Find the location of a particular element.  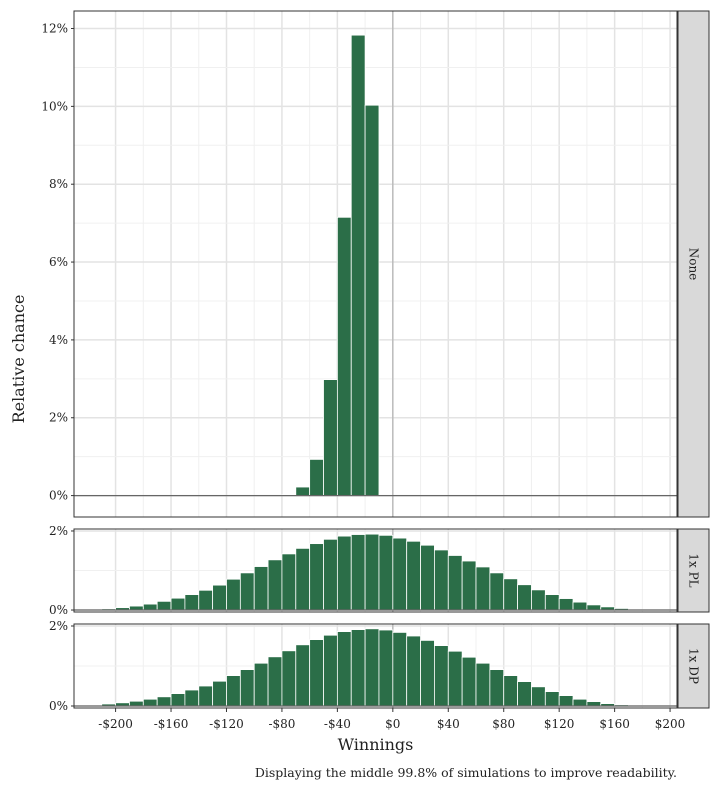

x-tick-label: -$200 is located at coordinates (115, 724).